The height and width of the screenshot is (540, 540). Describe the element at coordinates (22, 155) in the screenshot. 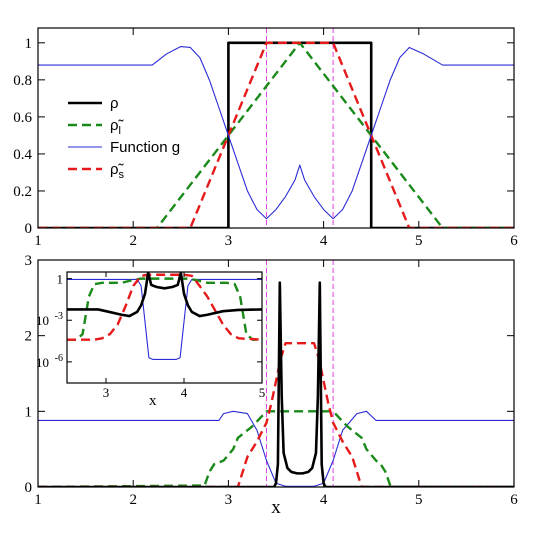

I see `top-ytick-label: 0.4` at that location.